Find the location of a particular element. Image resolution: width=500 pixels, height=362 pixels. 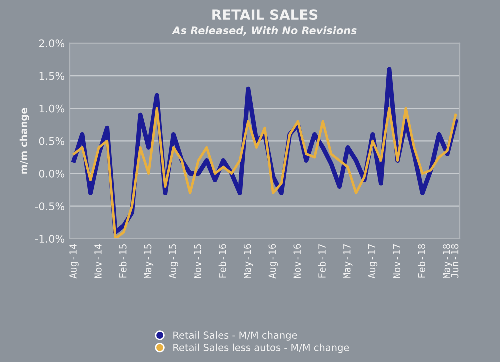

x-tick-label: Feb-18 is located at coordinates (422, 261).